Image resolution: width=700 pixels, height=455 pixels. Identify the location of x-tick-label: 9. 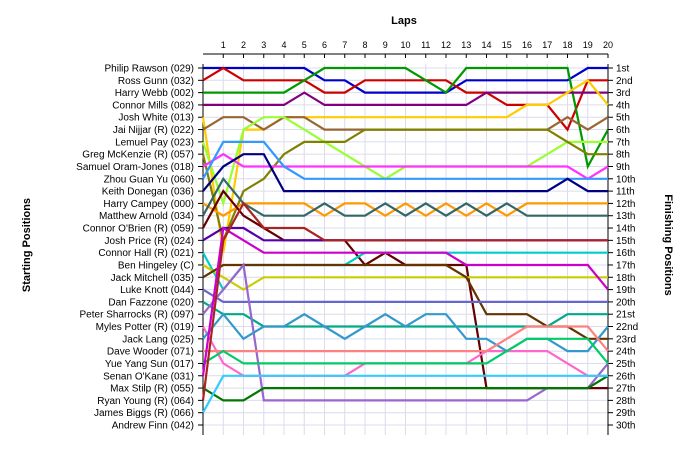
(385, 45).